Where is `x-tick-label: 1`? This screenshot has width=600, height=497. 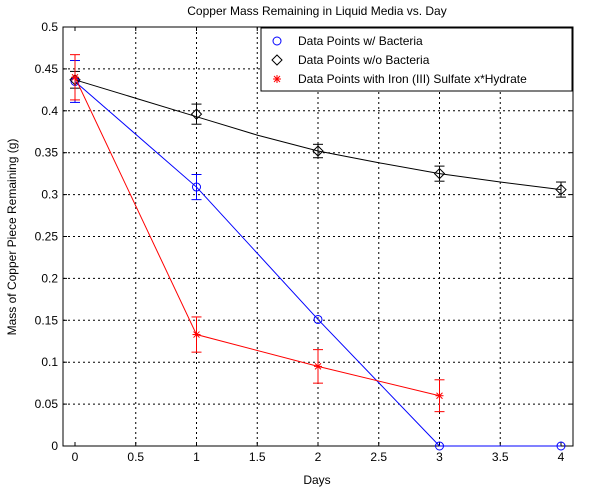 x-tick-label: 1 is located at coordinates (196, 457).